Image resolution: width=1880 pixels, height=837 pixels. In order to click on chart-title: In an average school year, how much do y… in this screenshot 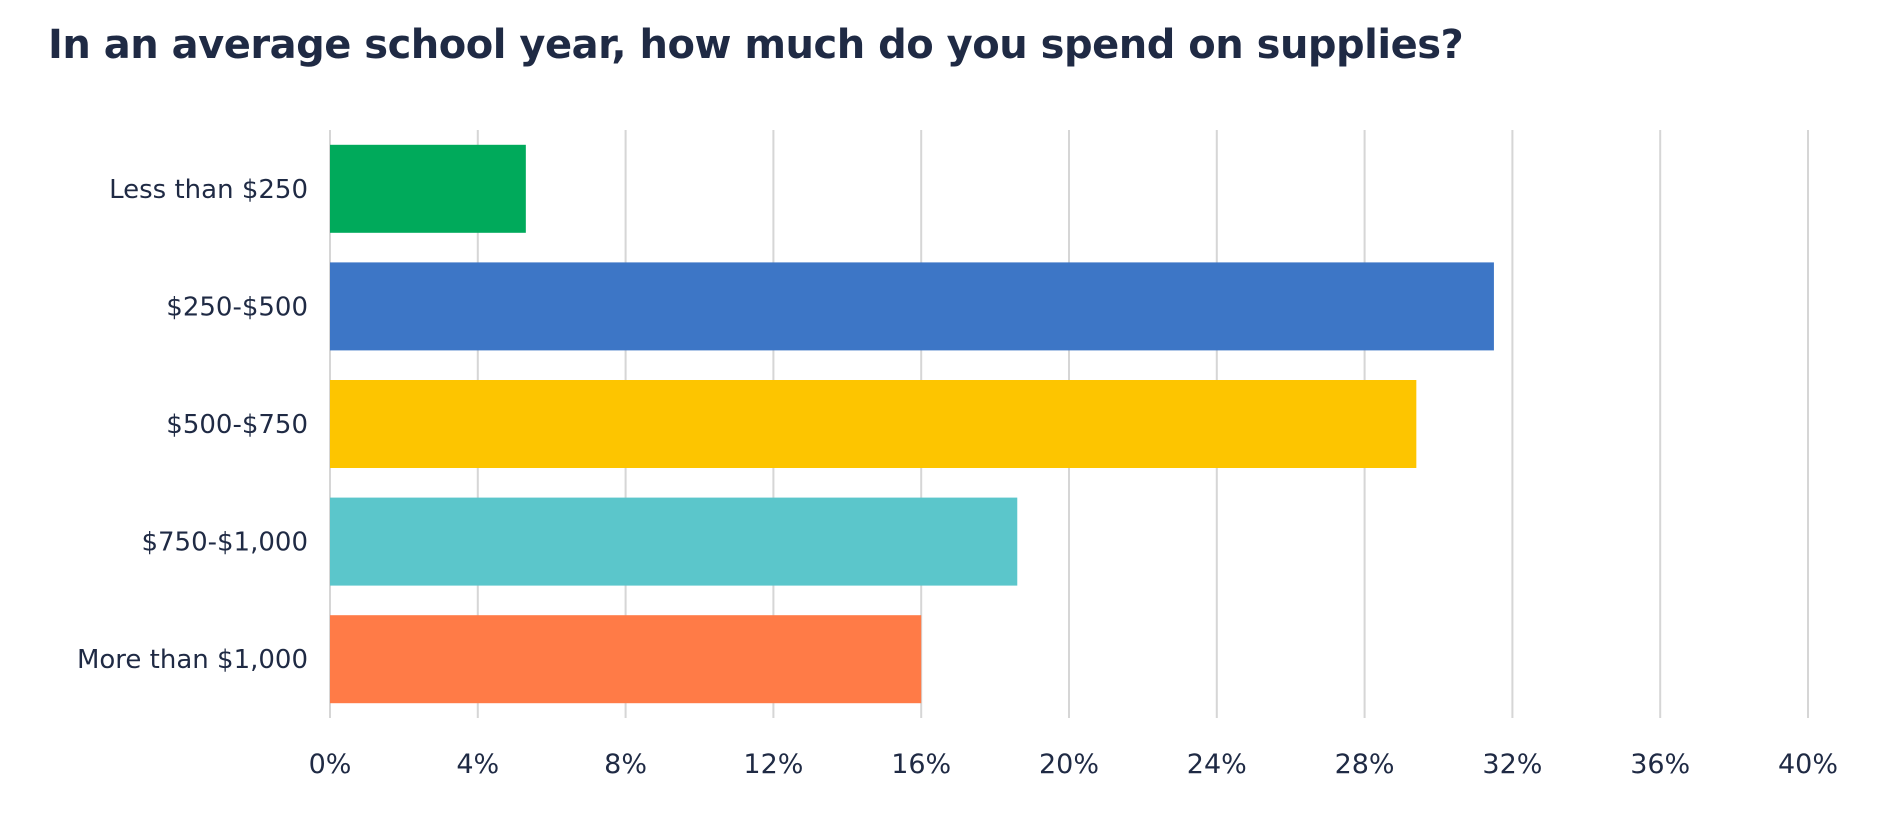, I will do `click(756, 45)`.